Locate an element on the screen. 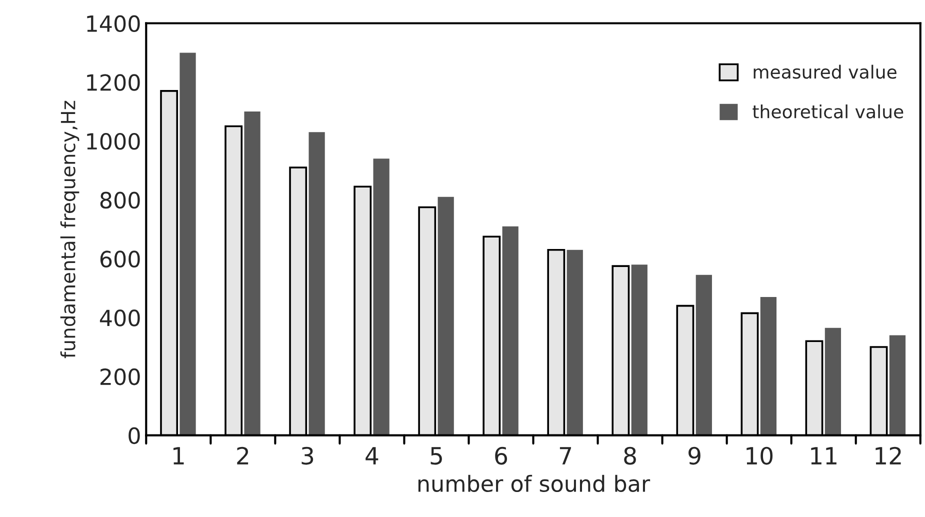 This screenshot has width=925, height=517. x-tick-label: 12 is located at coordinates (888, 455).